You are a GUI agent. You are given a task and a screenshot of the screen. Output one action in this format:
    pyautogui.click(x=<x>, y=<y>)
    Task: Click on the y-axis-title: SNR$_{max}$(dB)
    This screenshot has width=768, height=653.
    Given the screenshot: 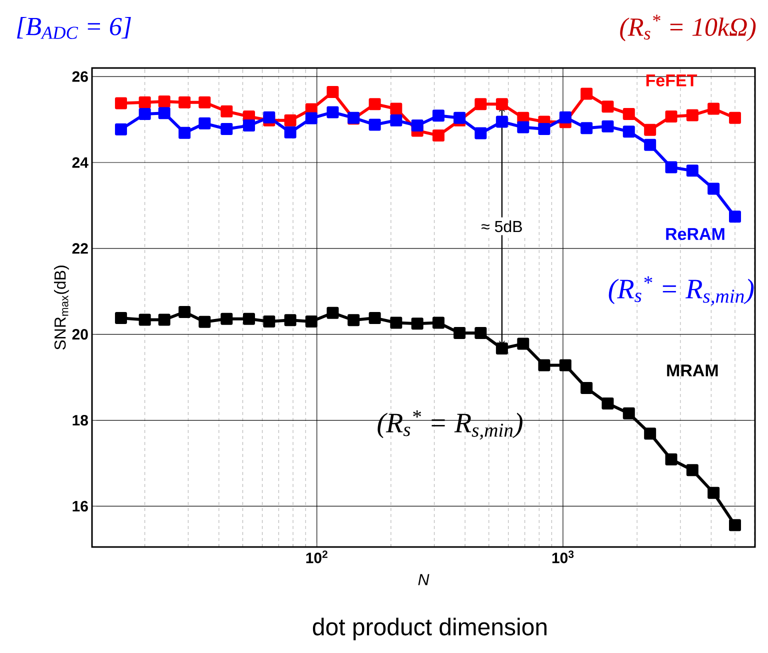 What is the action you would take?
    pyautogui.click(x=61, y=308)
    